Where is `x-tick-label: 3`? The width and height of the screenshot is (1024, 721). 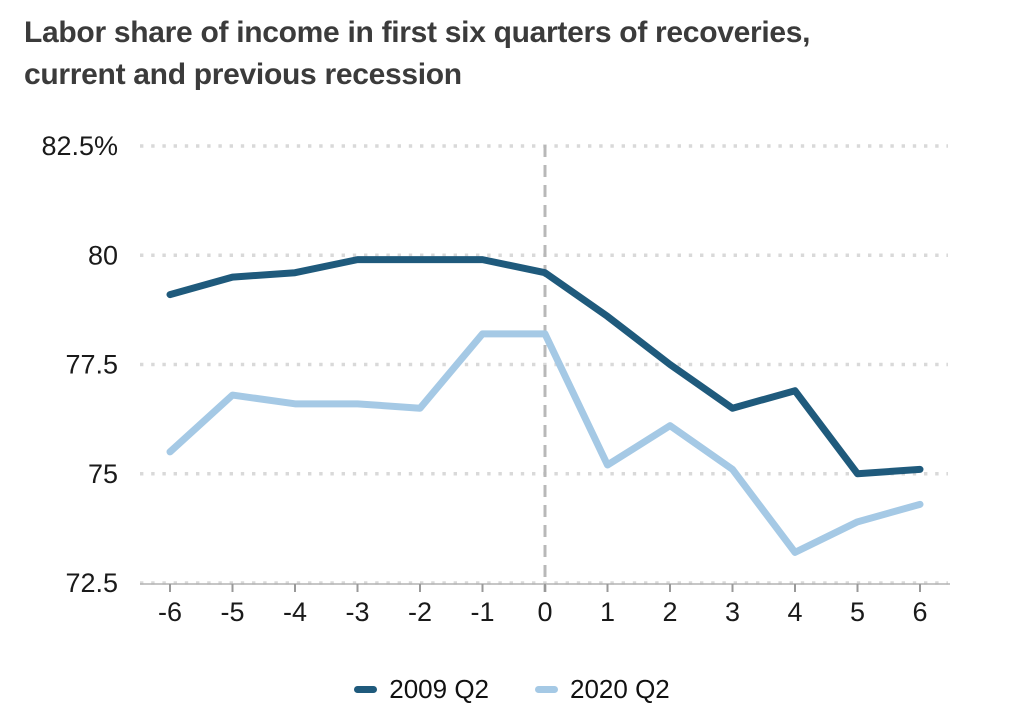
x-tick-label: 3 is located at coordinates (732, 612).